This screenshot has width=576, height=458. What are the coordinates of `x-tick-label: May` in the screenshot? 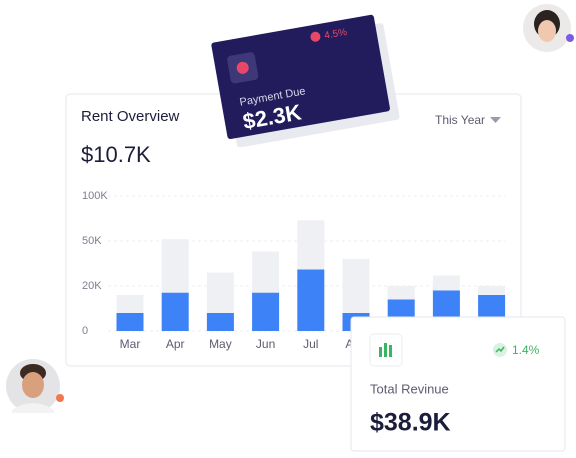 It's located at (220, 344).